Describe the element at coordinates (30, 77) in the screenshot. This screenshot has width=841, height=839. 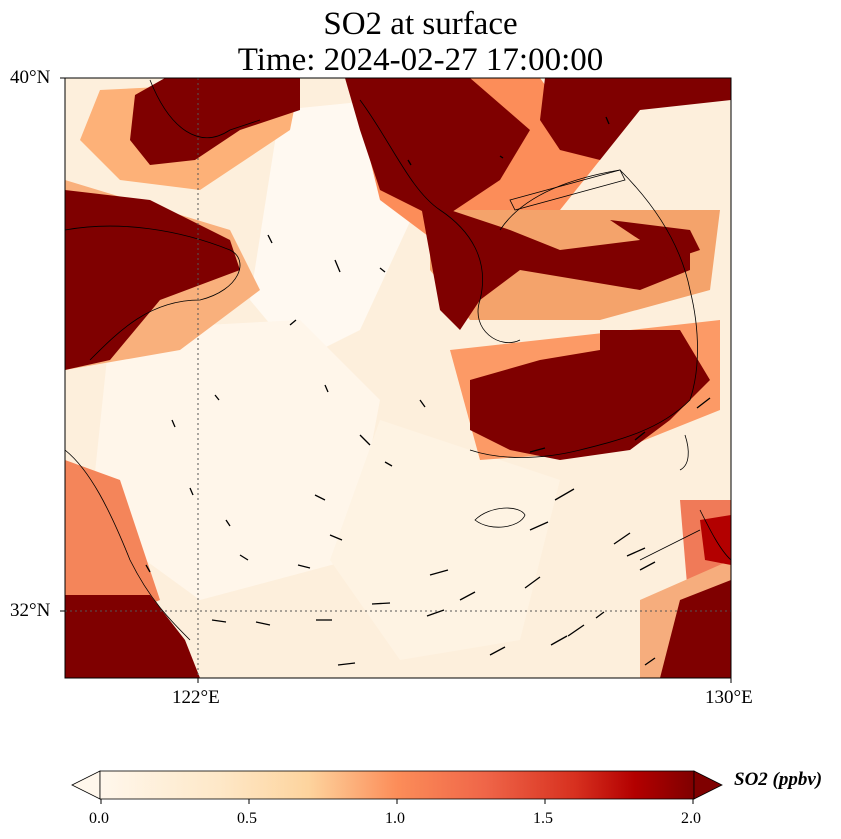
I see `lat-tick-40n: 40°N` at that location.